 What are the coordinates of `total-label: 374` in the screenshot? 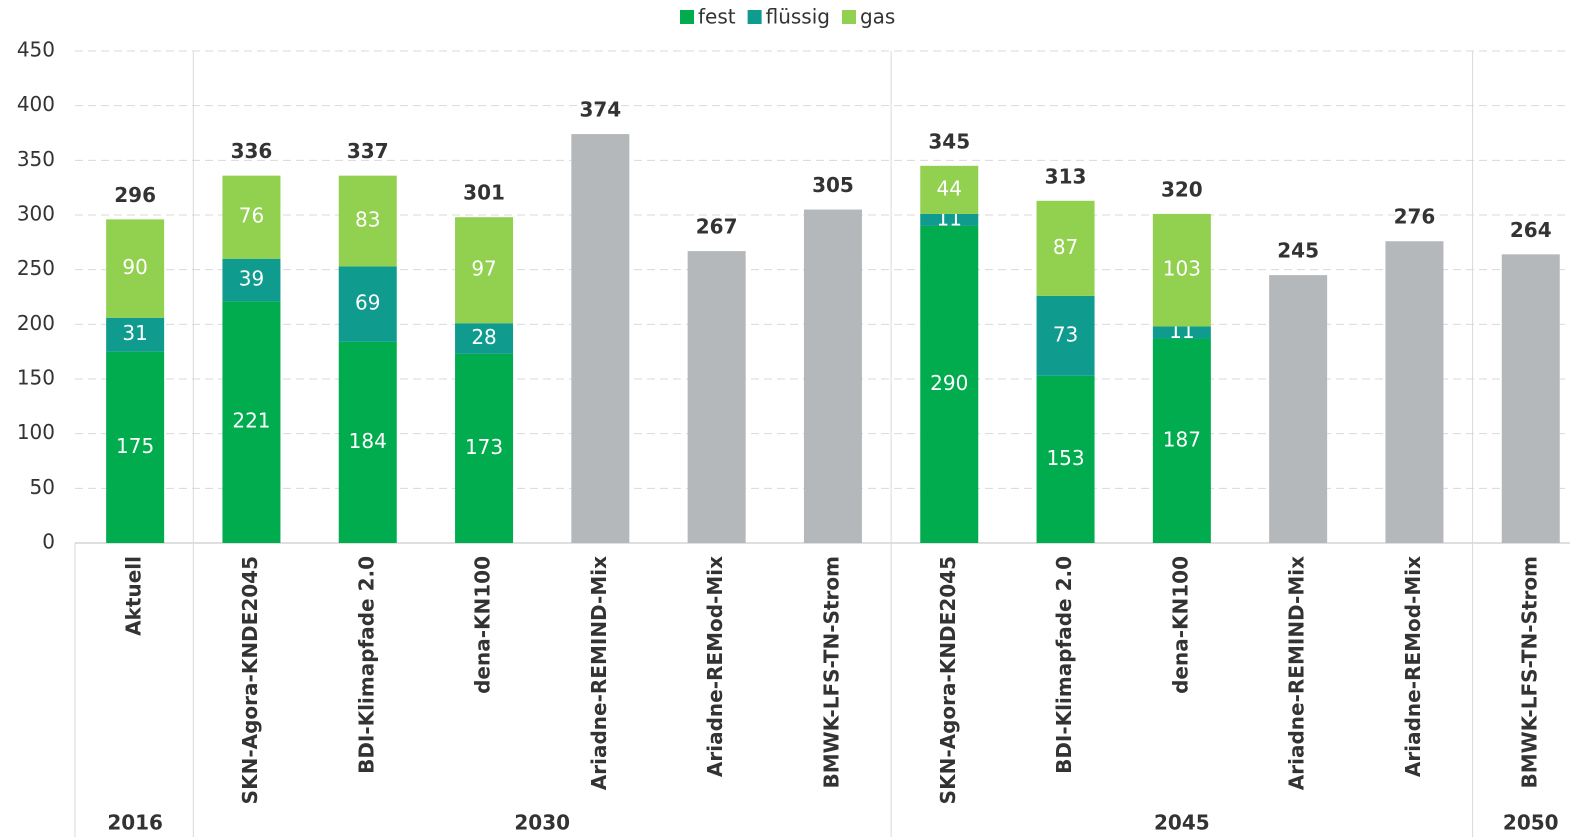 It's located at (600, 110).